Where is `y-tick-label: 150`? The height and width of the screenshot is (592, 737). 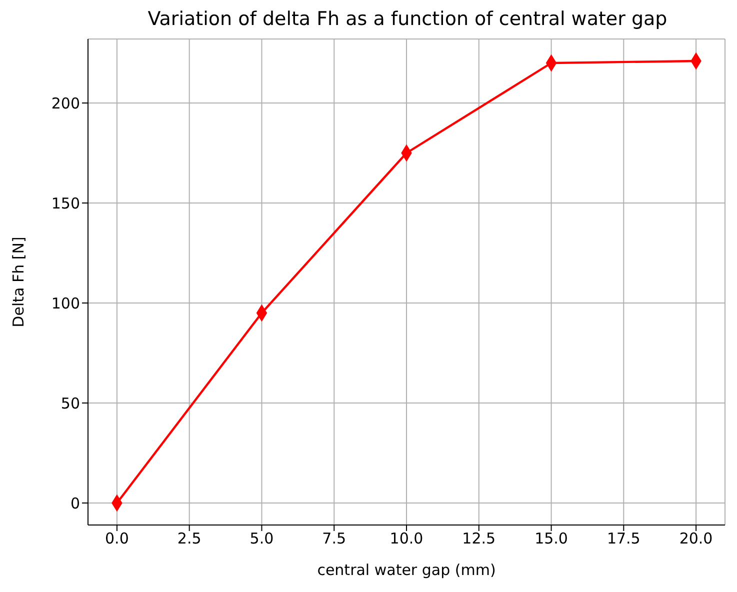
y-tick-label: 150 is located at coordinates (65, 203).